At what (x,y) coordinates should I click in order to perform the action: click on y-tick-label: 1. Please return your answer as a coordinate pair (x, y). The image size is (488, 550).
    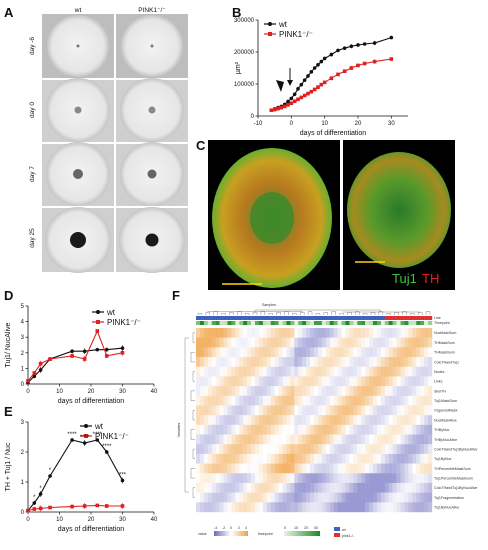
    Looking at the image, I should click on (23, 369).